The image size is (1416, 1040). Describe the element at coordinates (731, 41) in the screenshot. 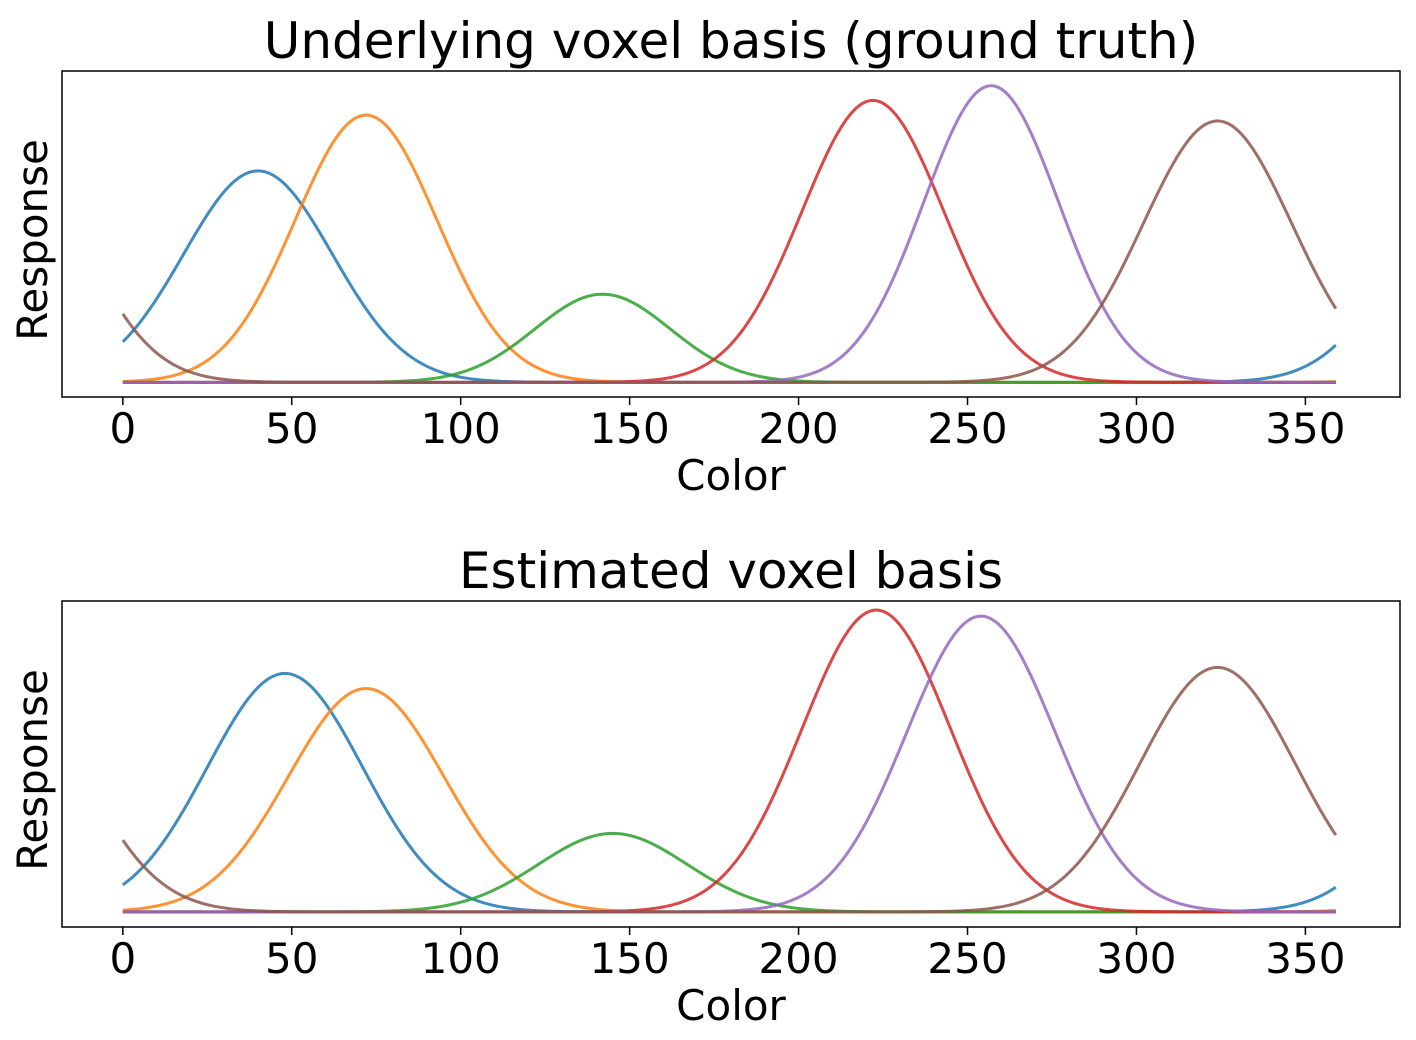

I see `chart-title: Underlying voxel basis (ground truth)` at that location.